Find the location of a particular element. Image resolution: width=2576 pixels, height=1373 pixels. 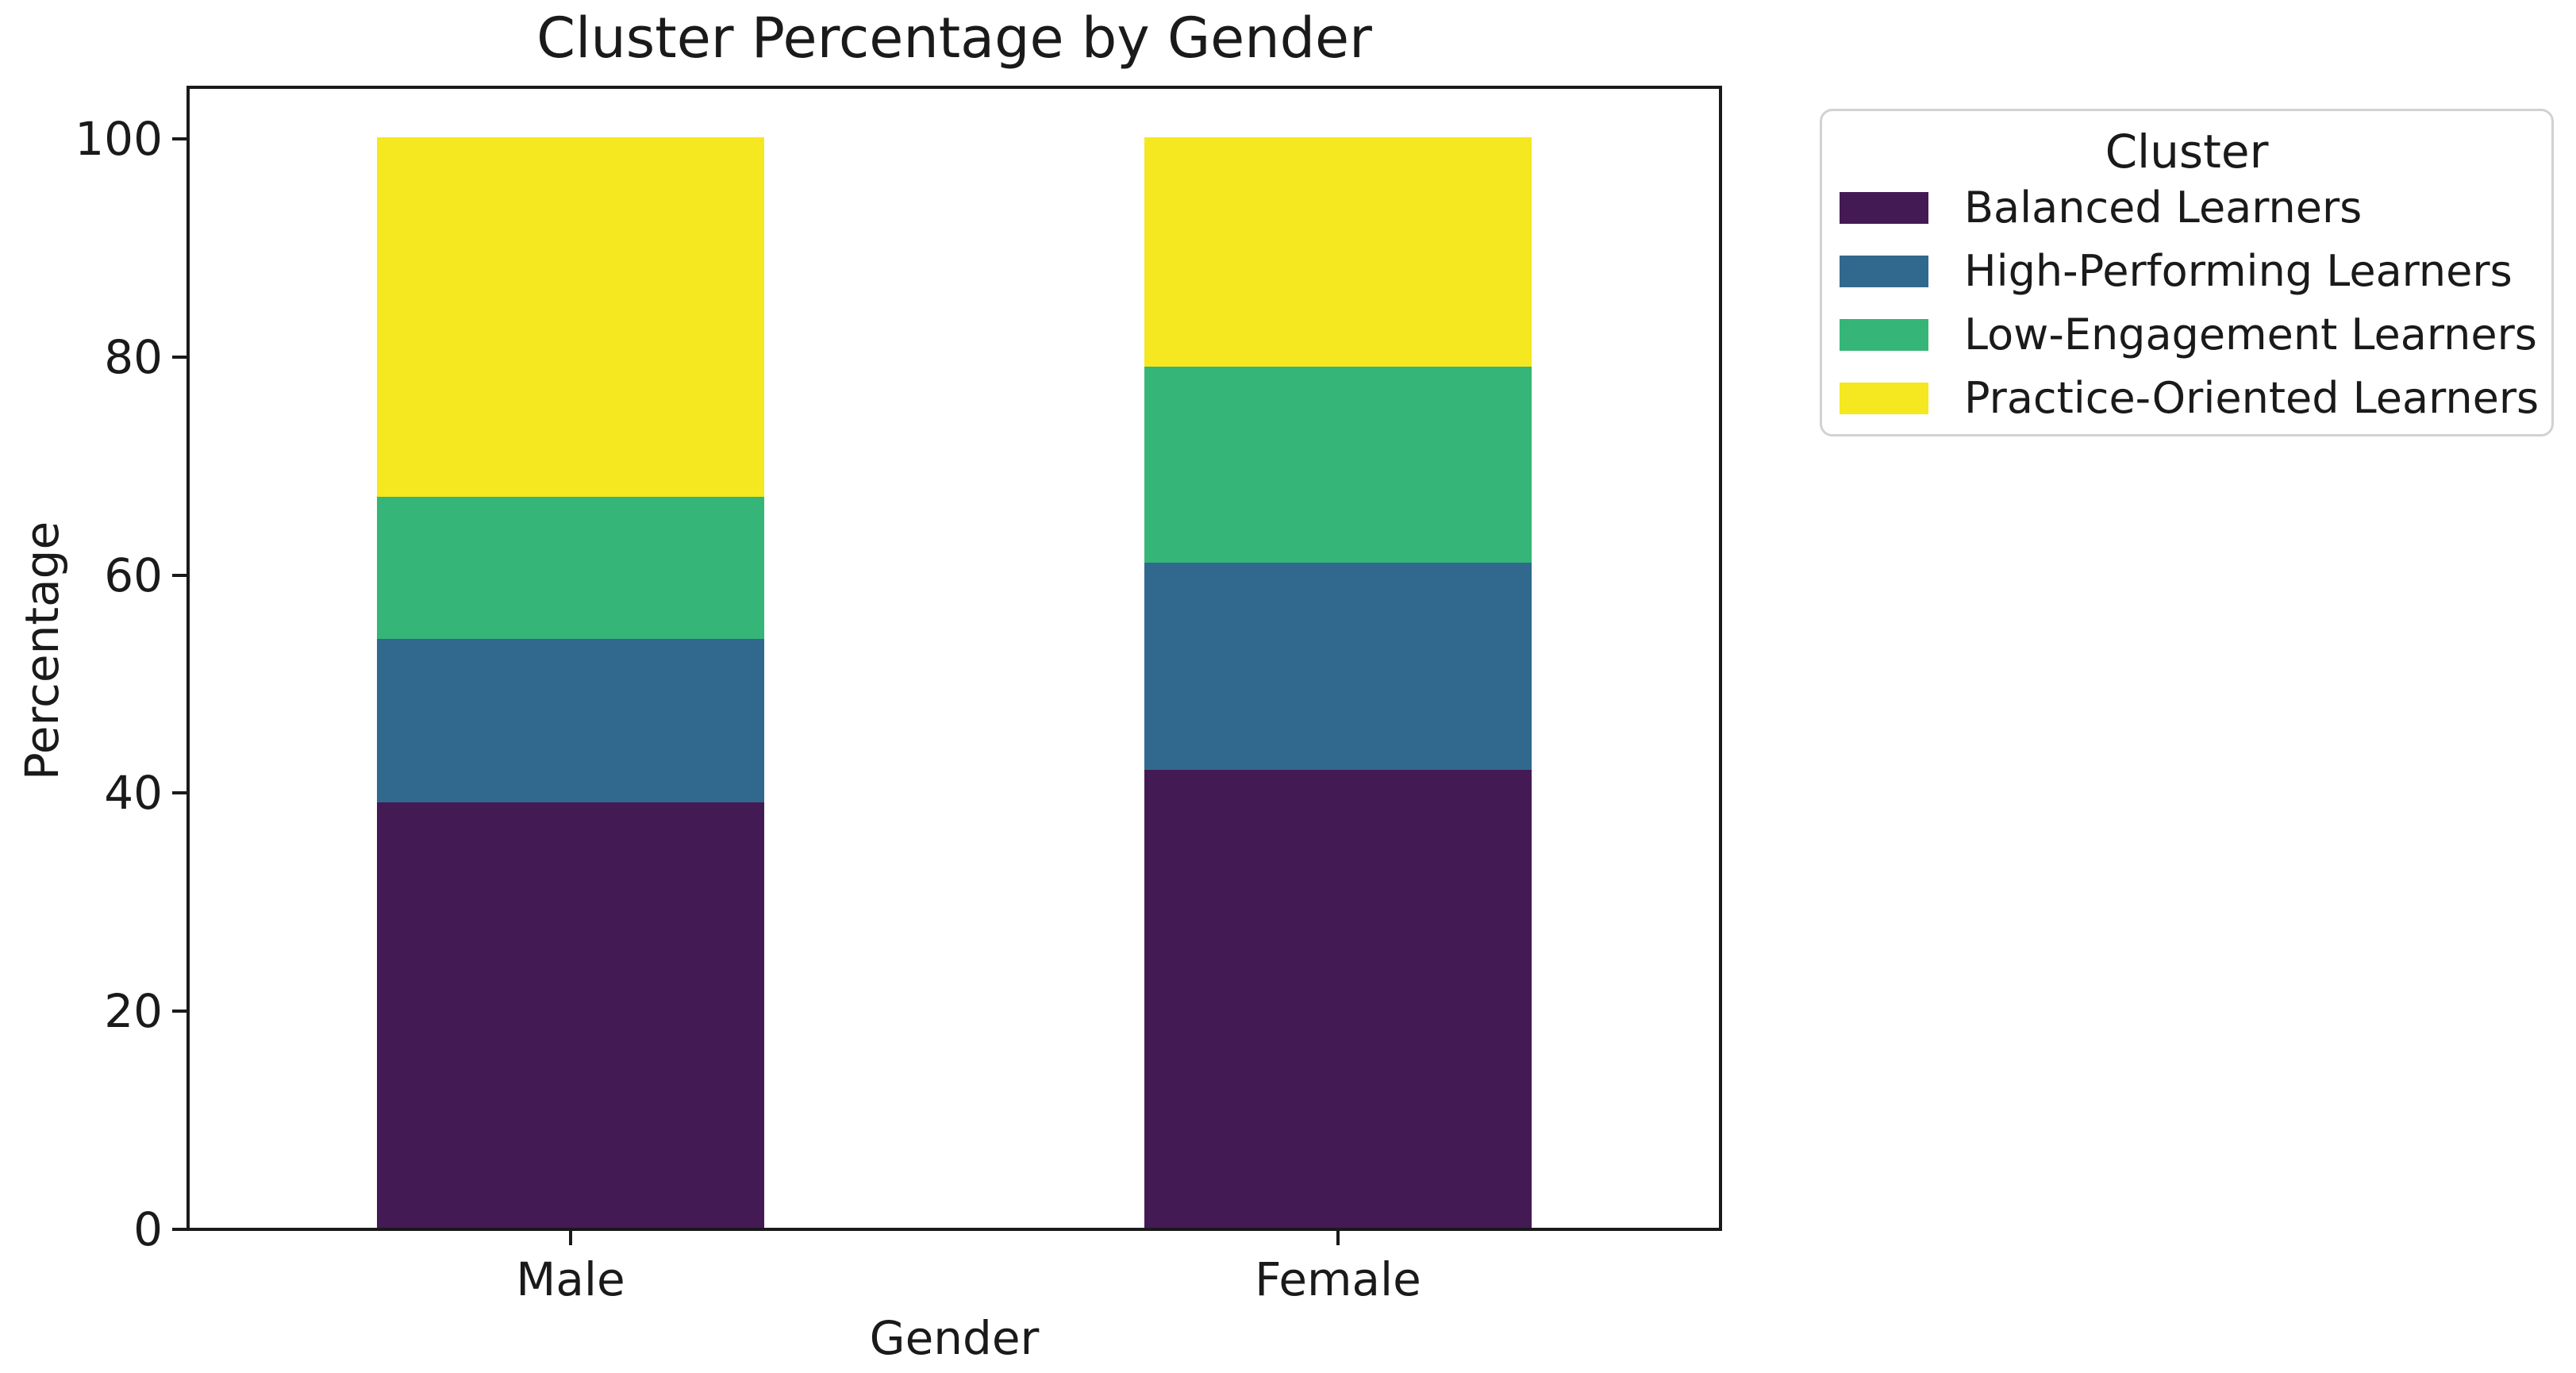

segment-male-low-engagement-learners is located at coordinates (570, 568).